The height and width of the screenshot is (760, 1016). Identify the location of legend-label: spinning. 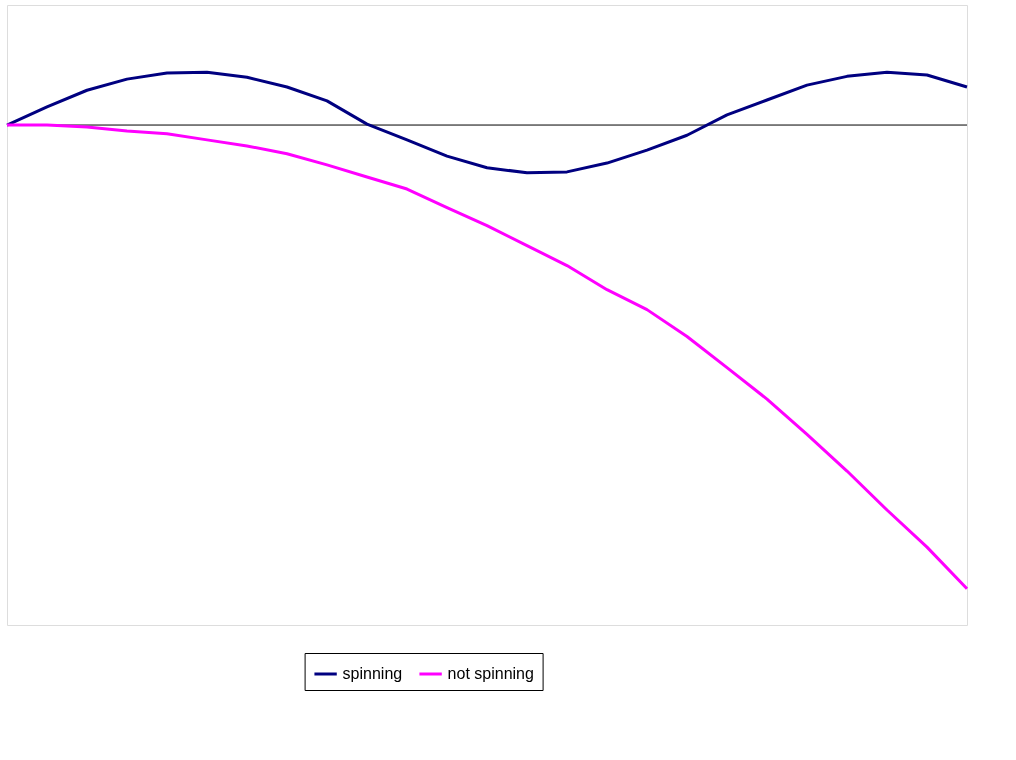
(372, 673).